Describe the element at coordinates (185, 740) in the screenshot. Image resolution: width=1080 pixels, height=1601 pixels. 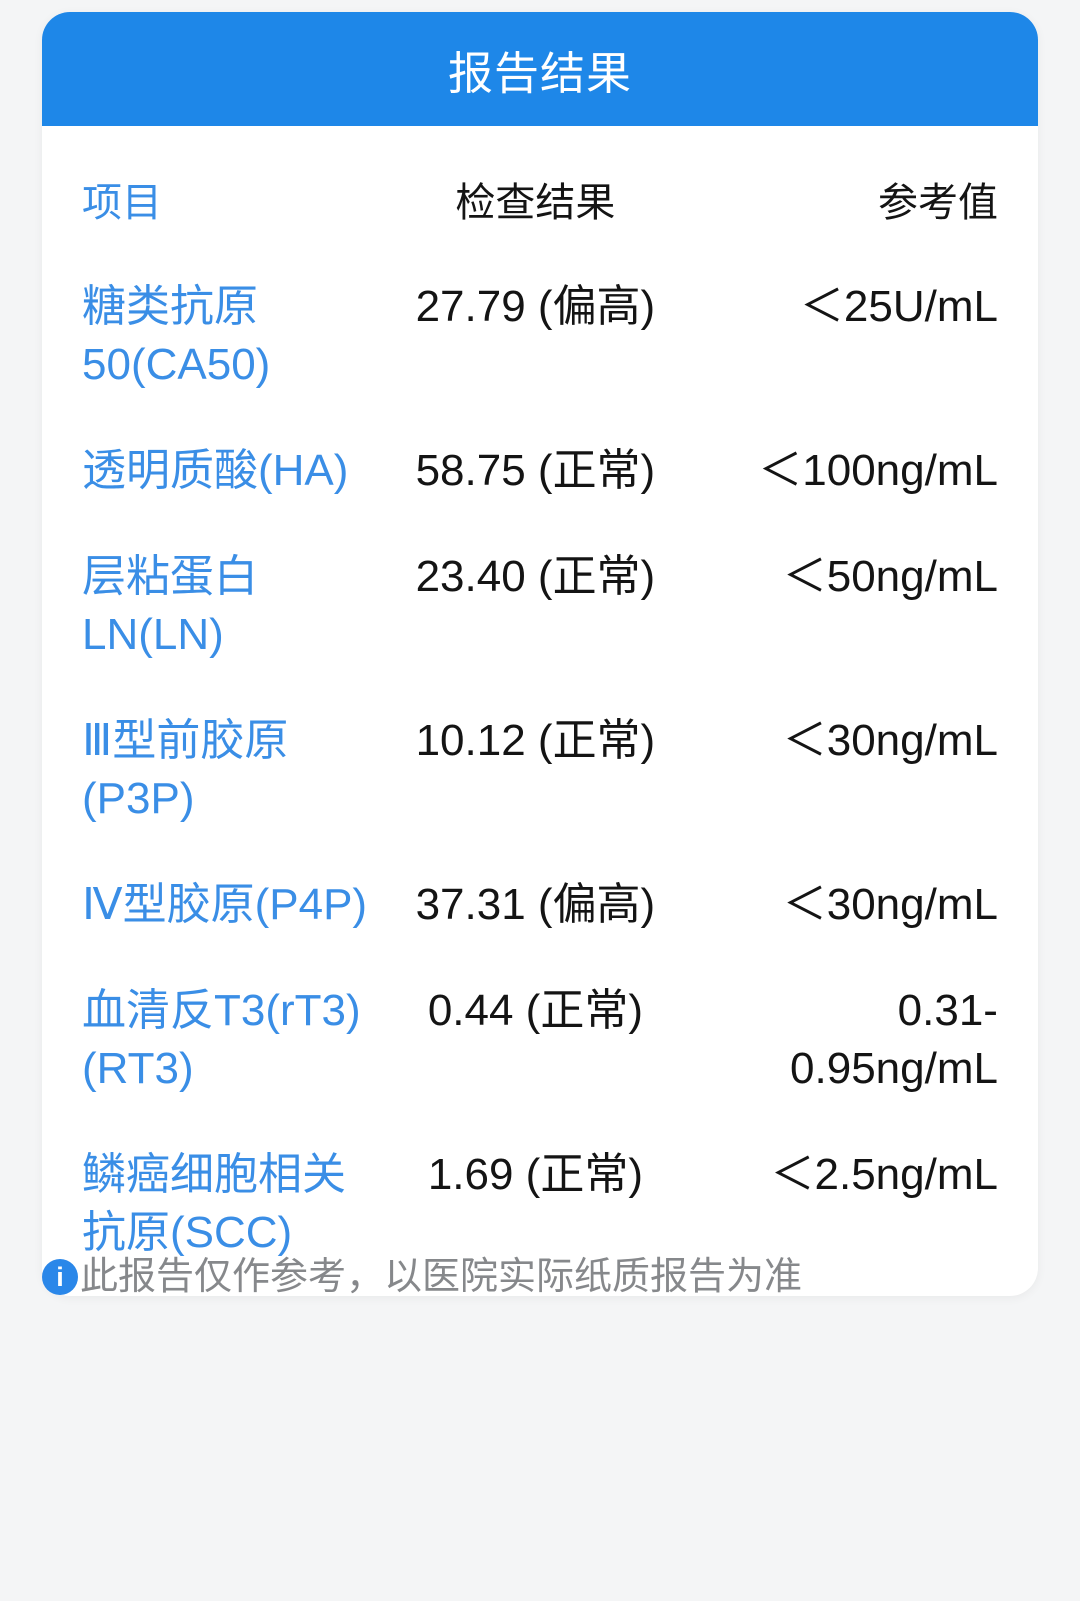
I see `item-name-line: Ⅲ型前胶原` at that location.